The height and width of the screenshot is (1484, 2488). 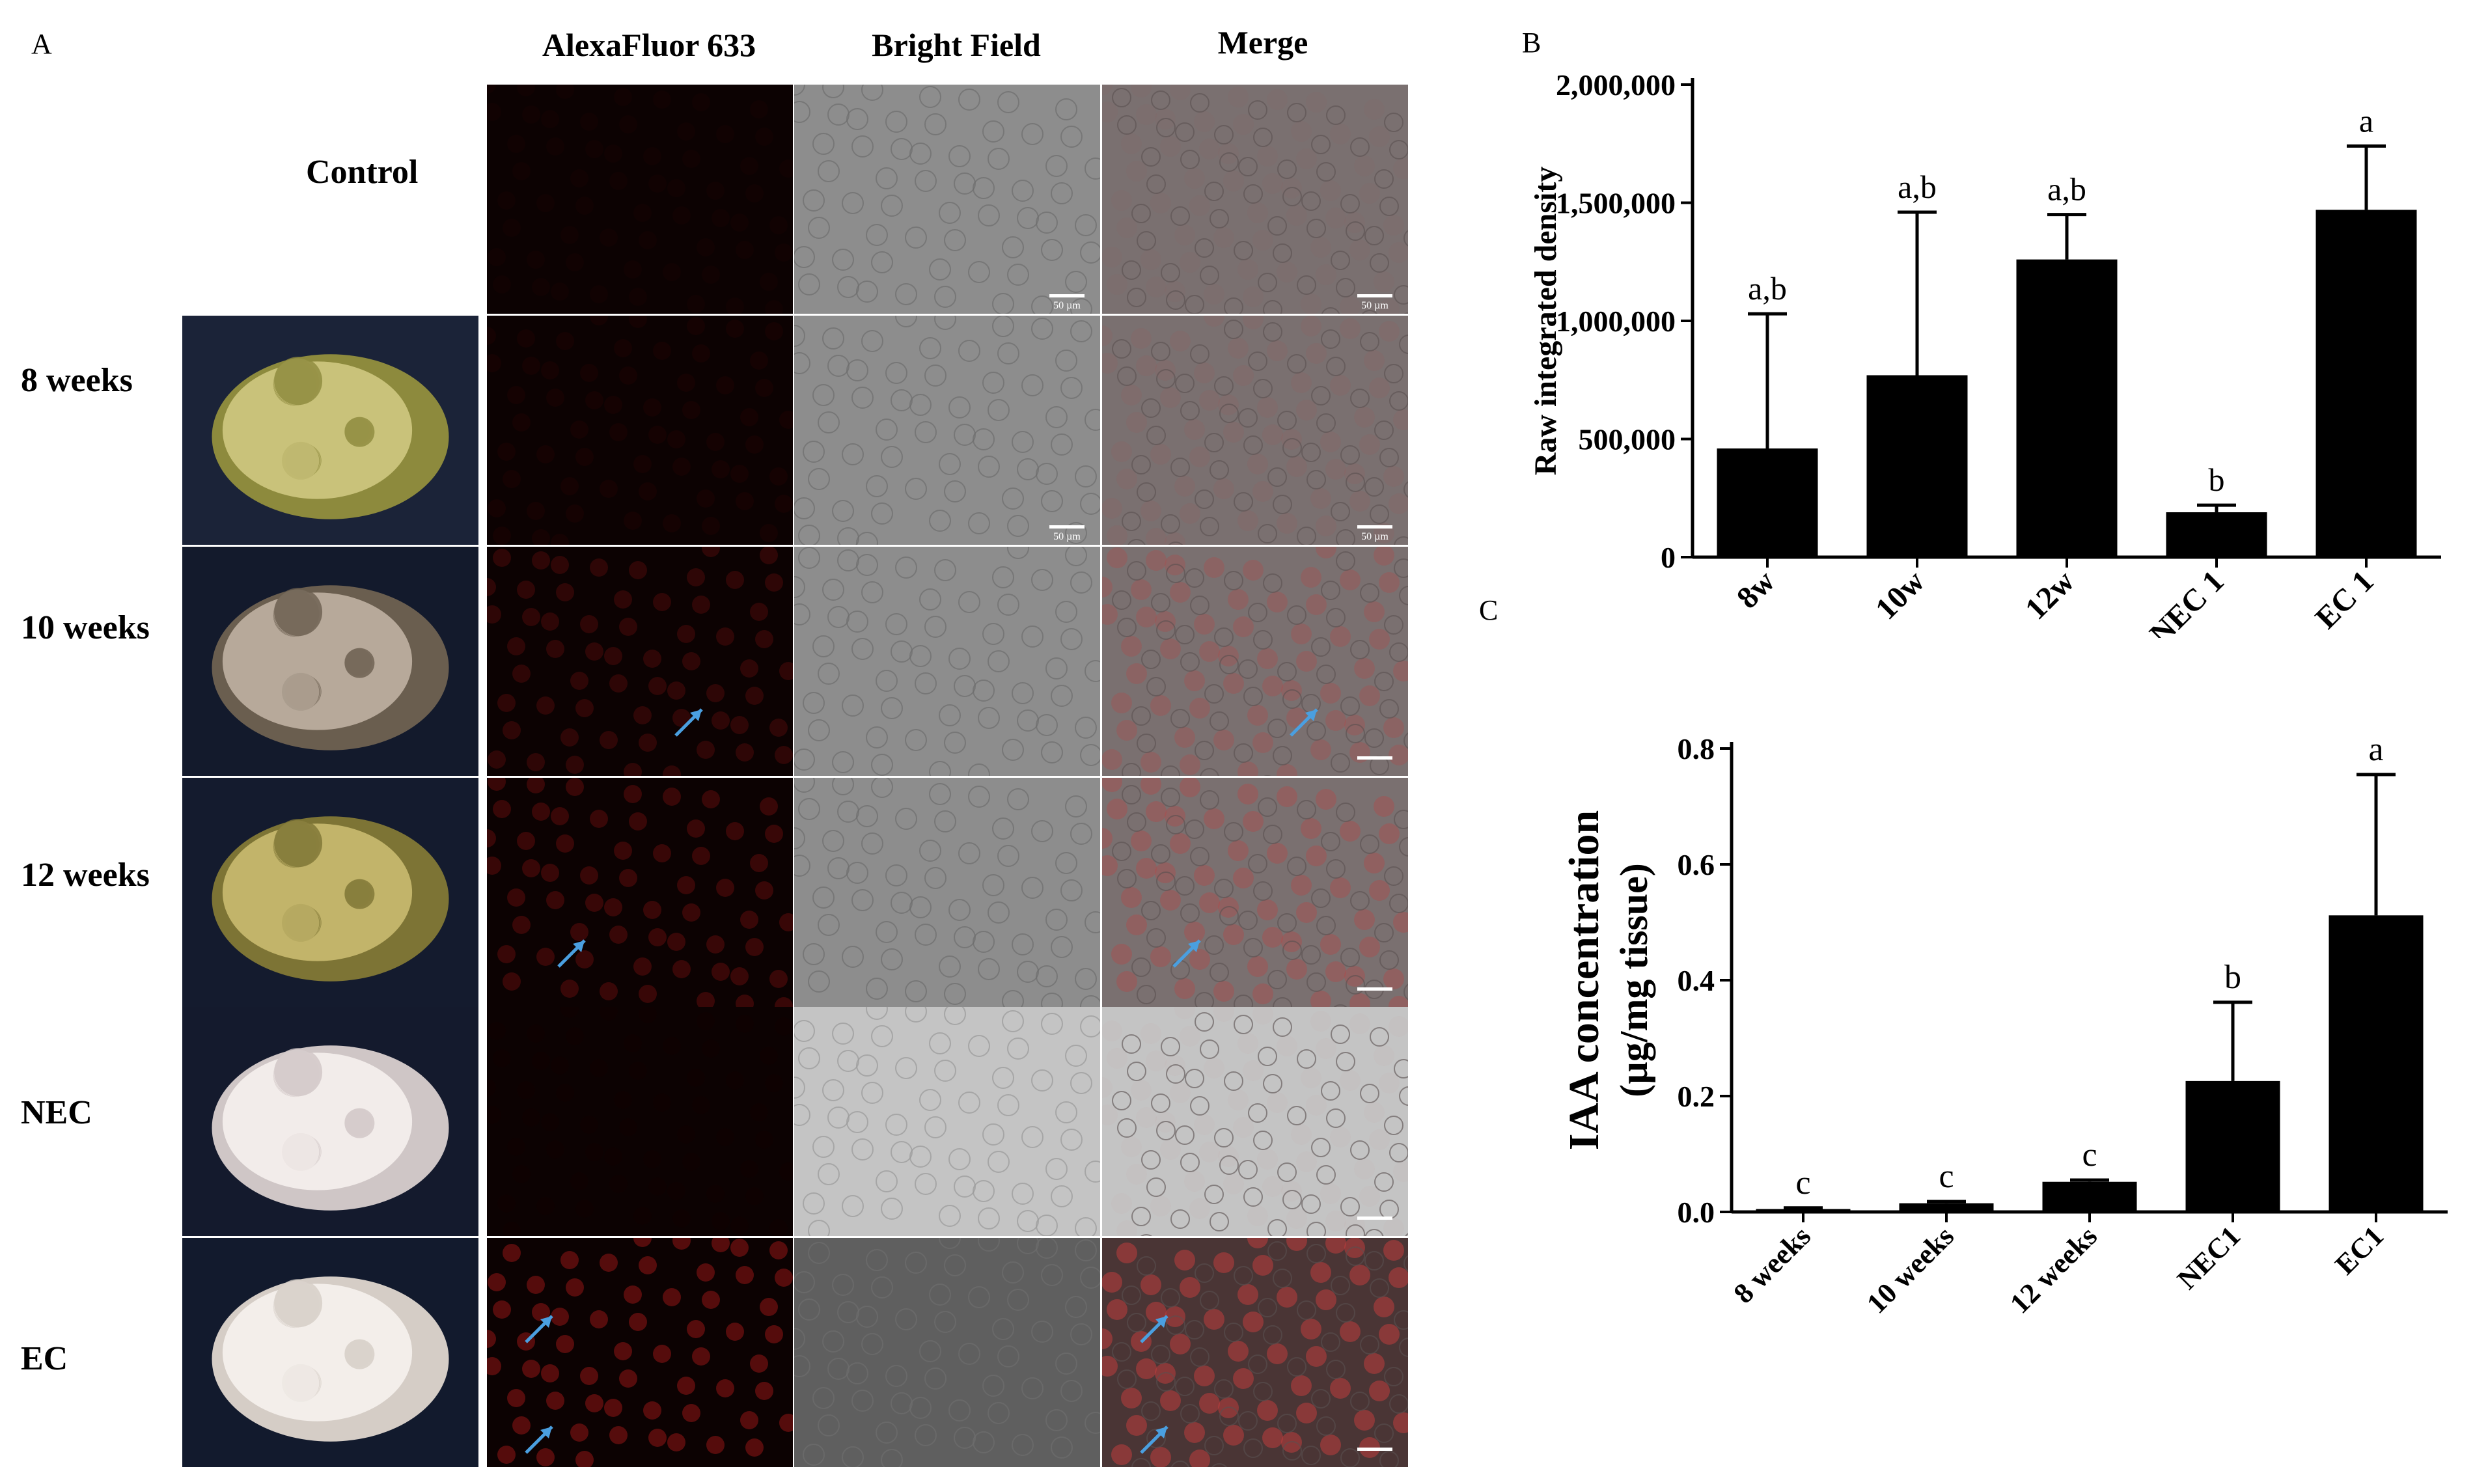 I want to click on x-tick-label: 10 weeks, so click(x=1910, y=1269).